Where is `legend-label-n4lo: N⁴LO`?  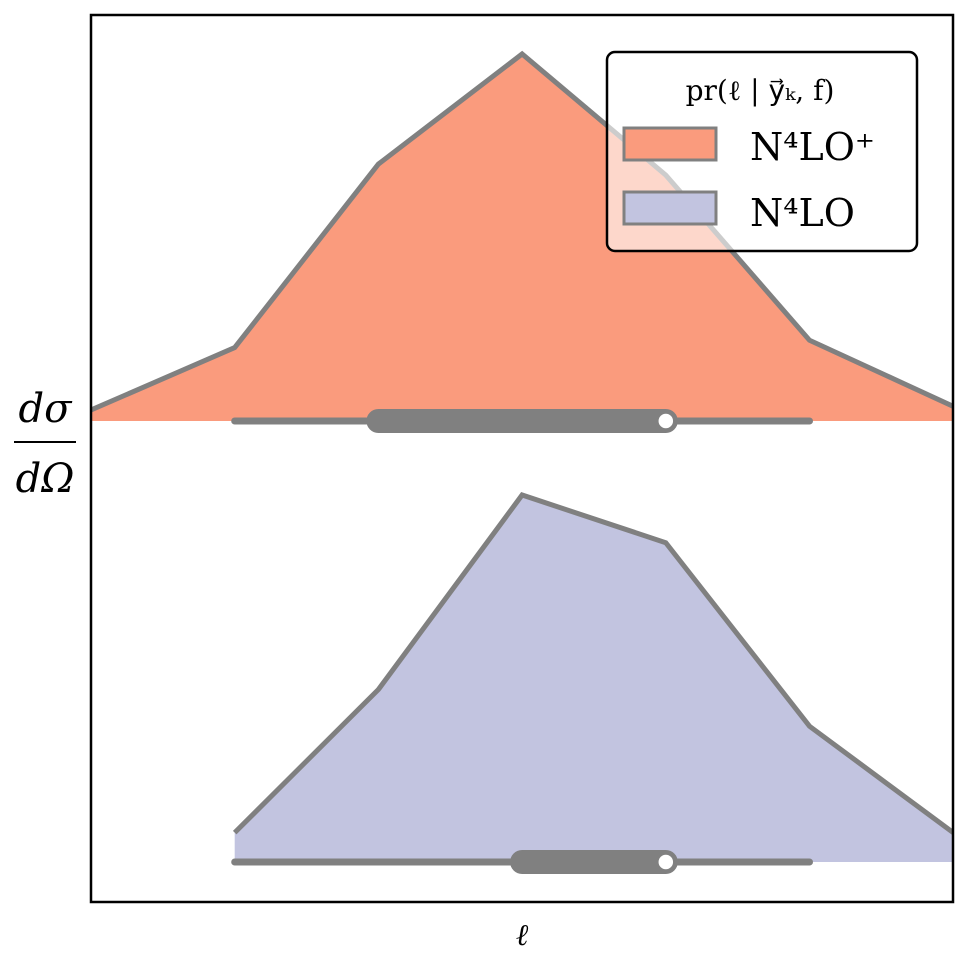
legend-label-n4lo: N⁴LO is located at coordinates (802, 213).